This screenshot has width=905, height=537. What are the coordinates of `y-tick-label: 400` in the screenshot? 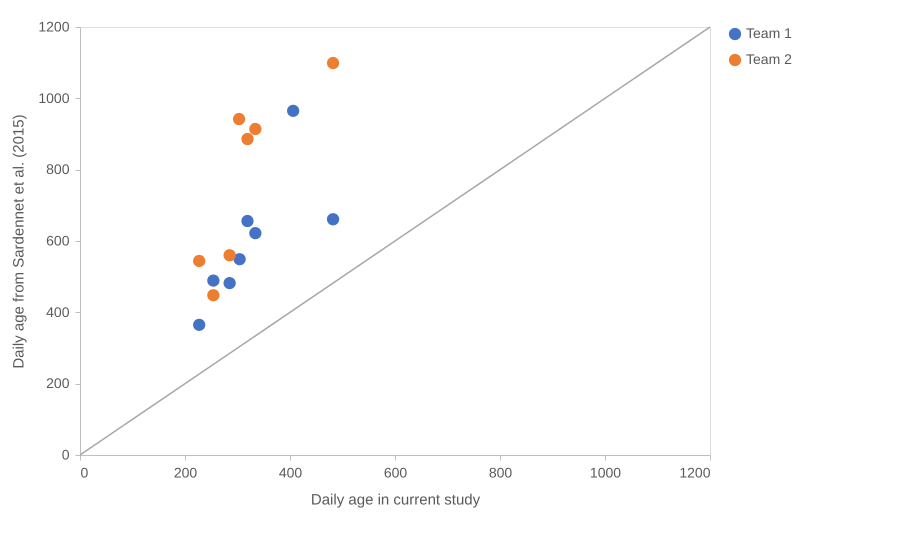 It's located at (58, 312).